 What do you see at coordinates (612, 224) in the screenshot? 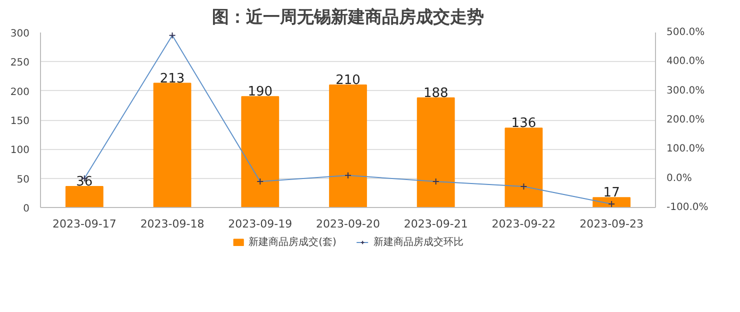
I see `x-tick-label: 2023-09-23` at bounding box center [612, 224].